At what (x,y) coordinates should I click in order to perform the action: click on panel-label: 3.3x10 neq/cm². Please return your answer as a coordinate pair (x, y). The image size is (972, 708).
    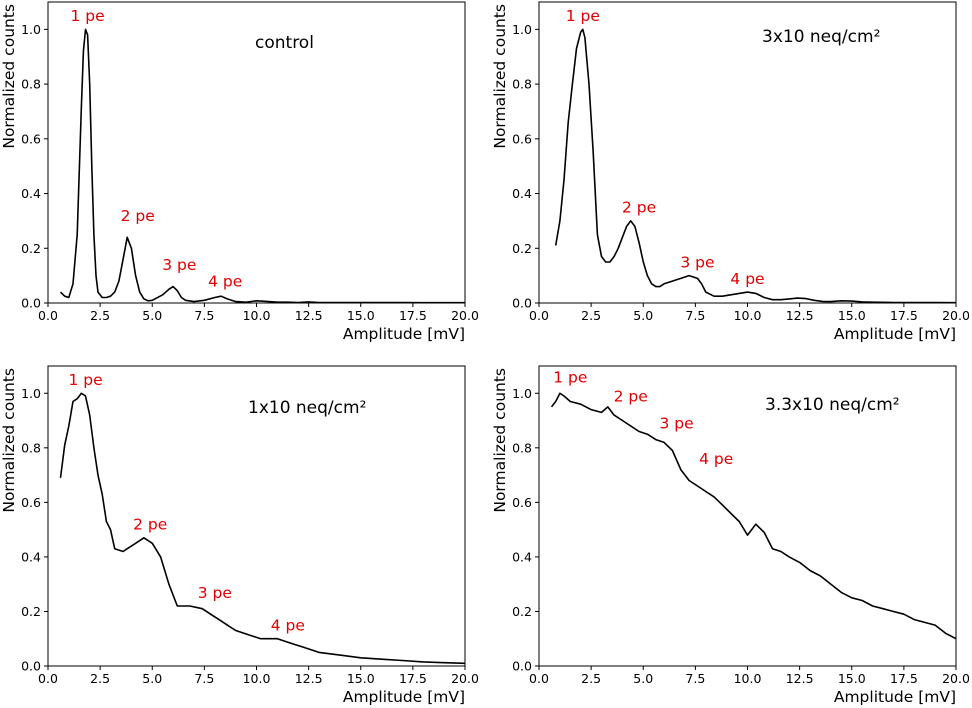
    Looking at the image, I should click on (832, 405).